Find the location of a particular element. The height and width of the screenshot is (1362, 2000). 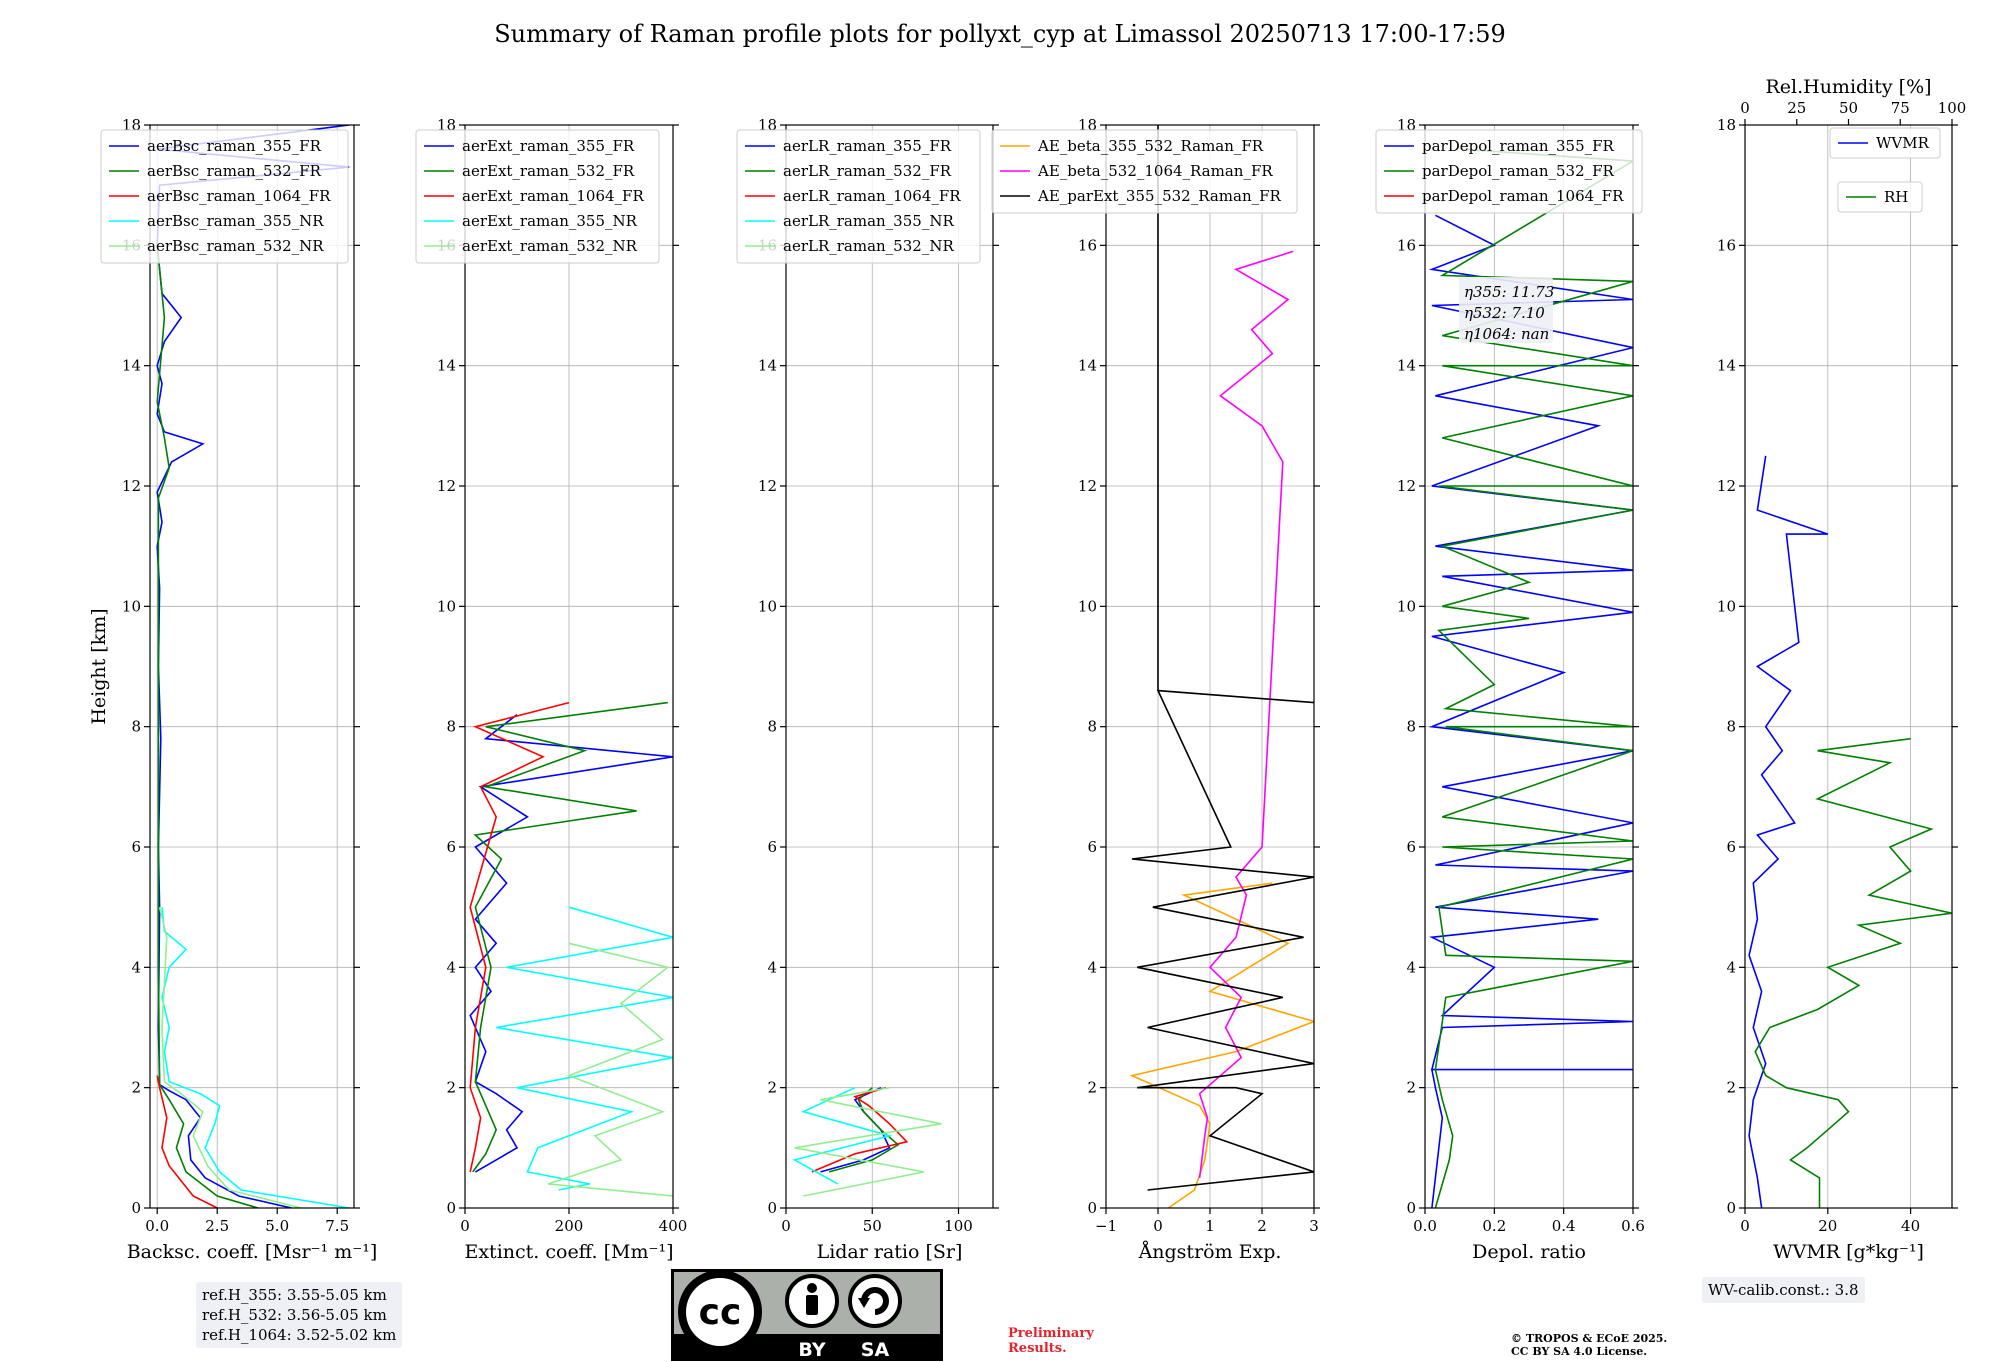

xtick-label: 1 is located at coordinates (1210, 1226).